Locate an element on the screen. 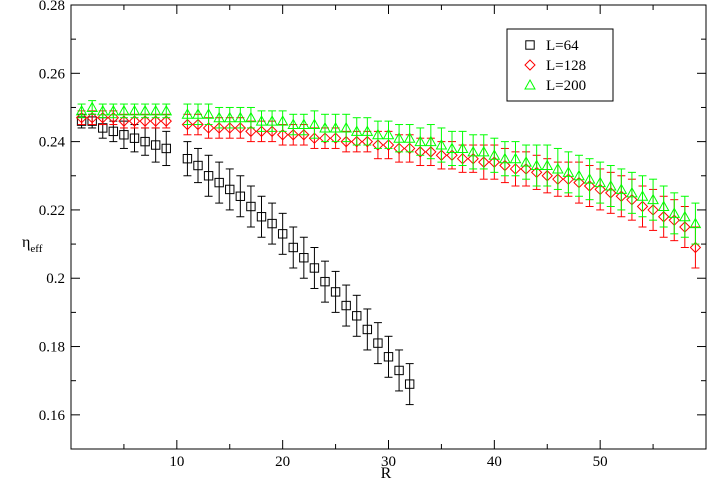  x-tick-label: 40 is located at coordinates (494, 462).